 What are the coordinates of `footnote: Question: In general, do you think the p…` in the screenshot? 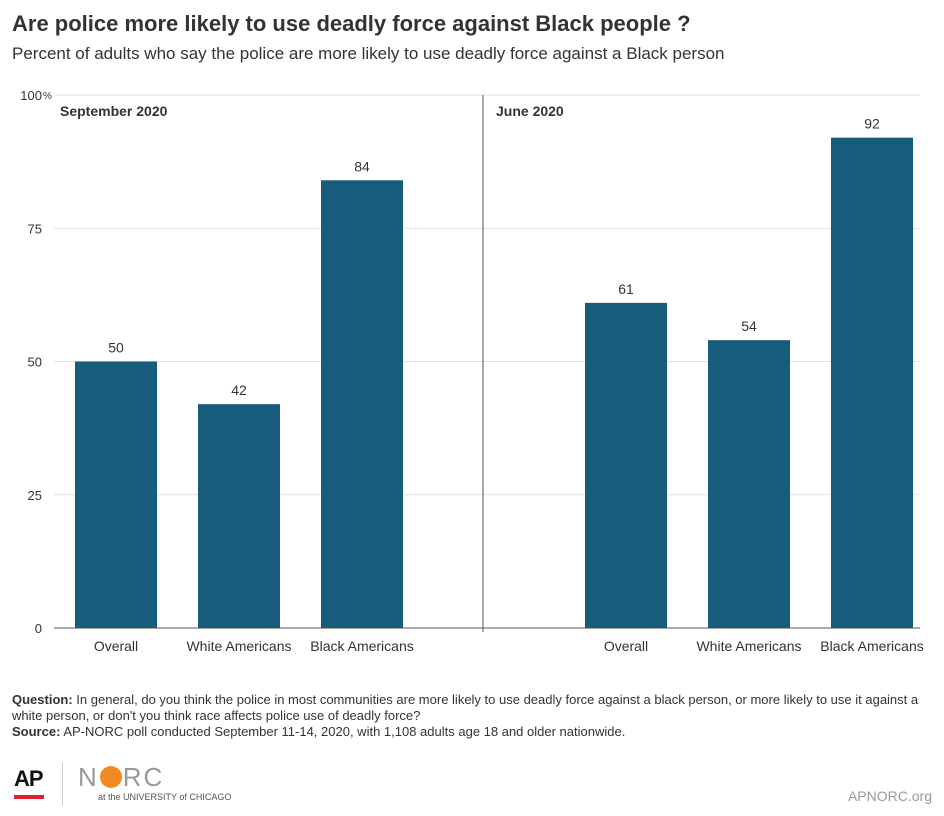 It's located at (472, 716).